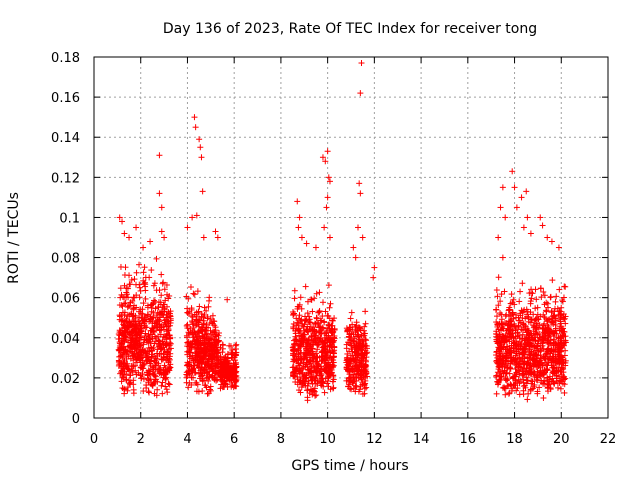 Image resolution: width=640 pixels, height=480 pixels. Describe the element at coordinates (65, 299) in the screenshot. I see `y-tick-label: 0.06` at that location.